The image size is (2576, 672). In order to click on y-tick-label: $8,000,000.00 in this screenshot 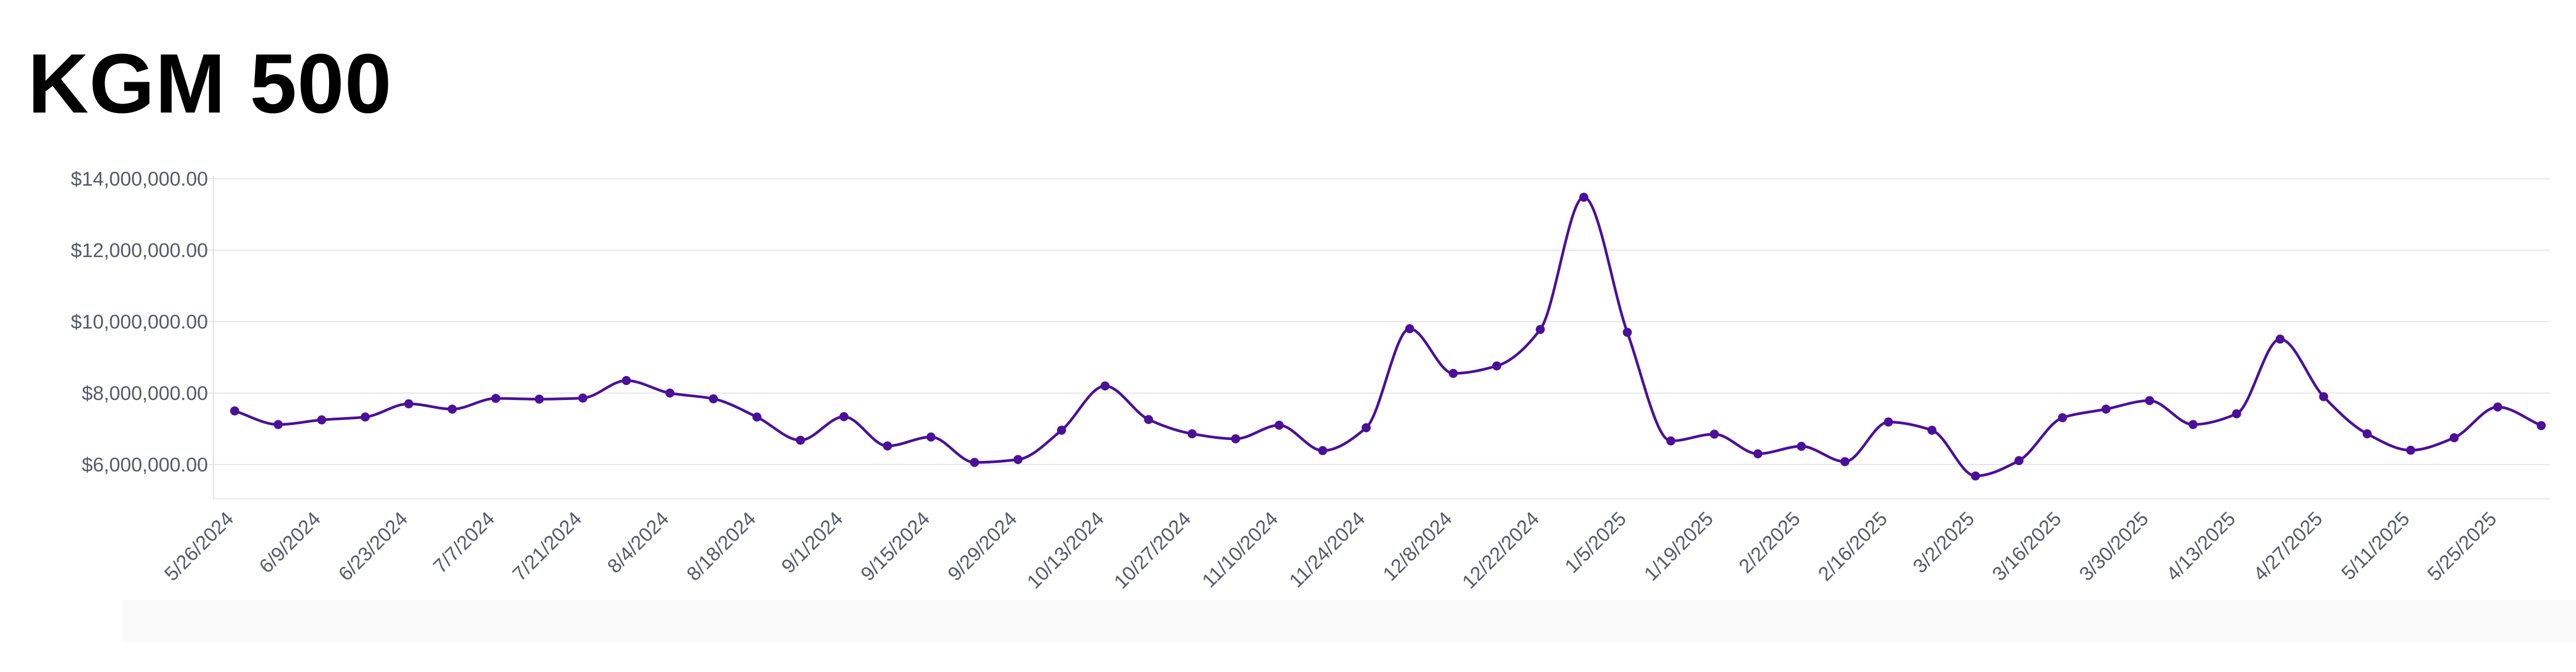, I will do `click(145, 393)`.